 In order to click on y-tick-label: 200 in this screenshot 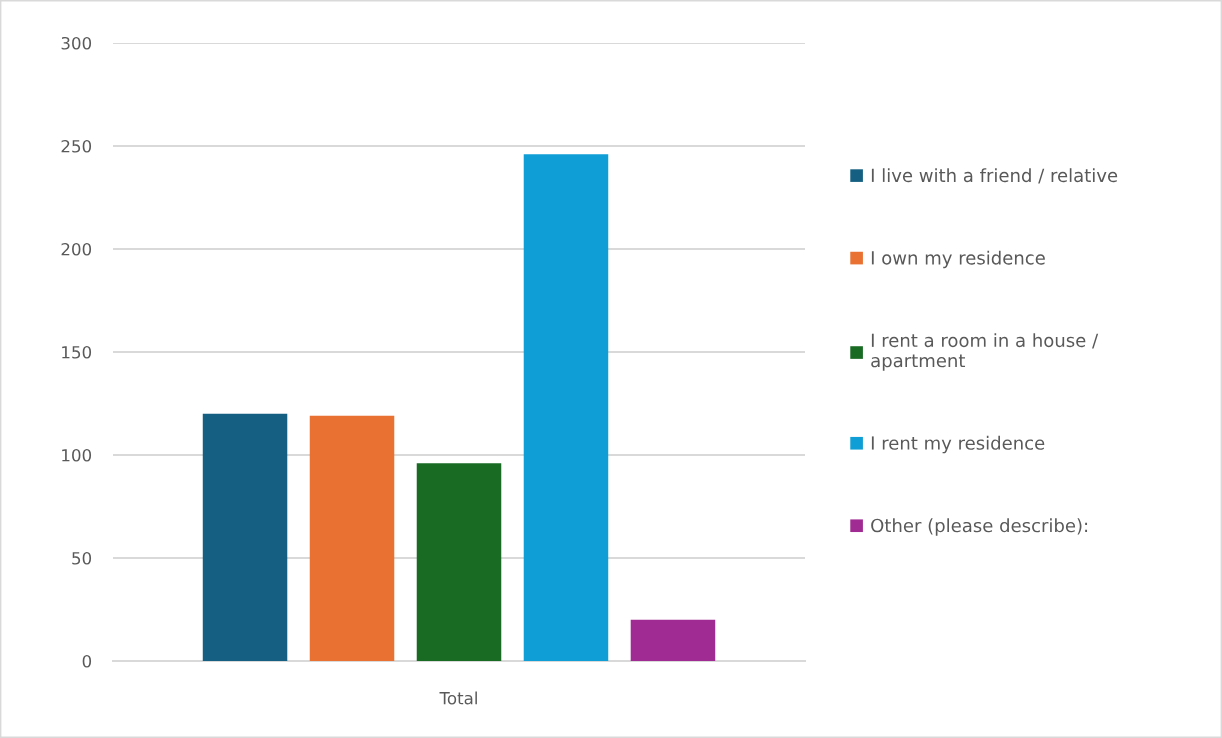, I will do `click(76, 249)`.